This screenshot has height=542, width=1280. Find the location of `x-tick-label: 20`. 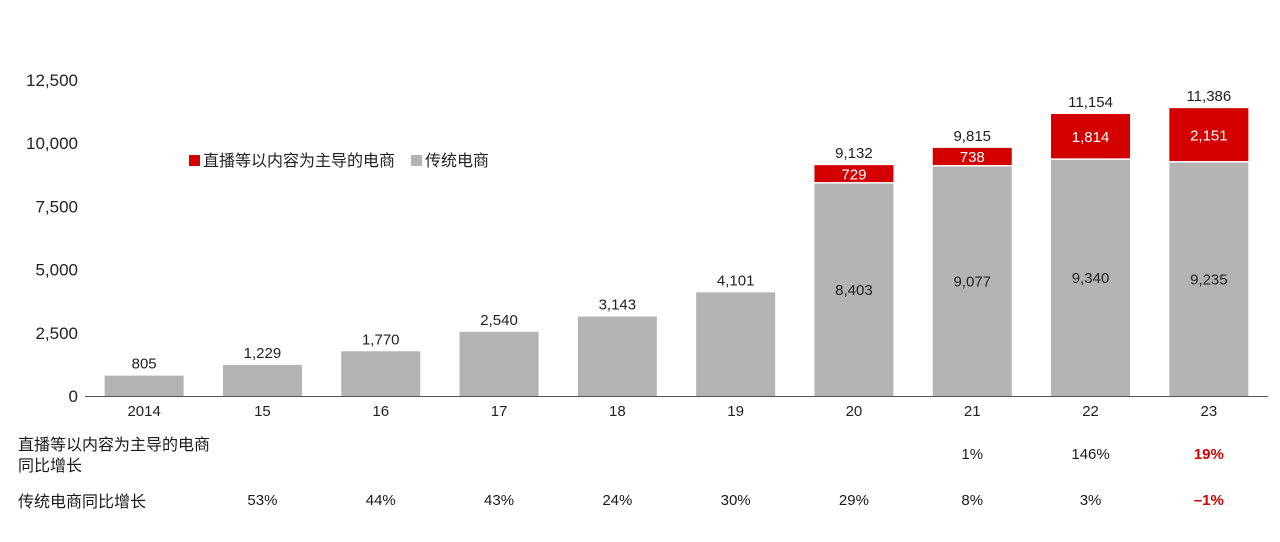

x-tick-label: 20 is located at coordinates (854, 411).